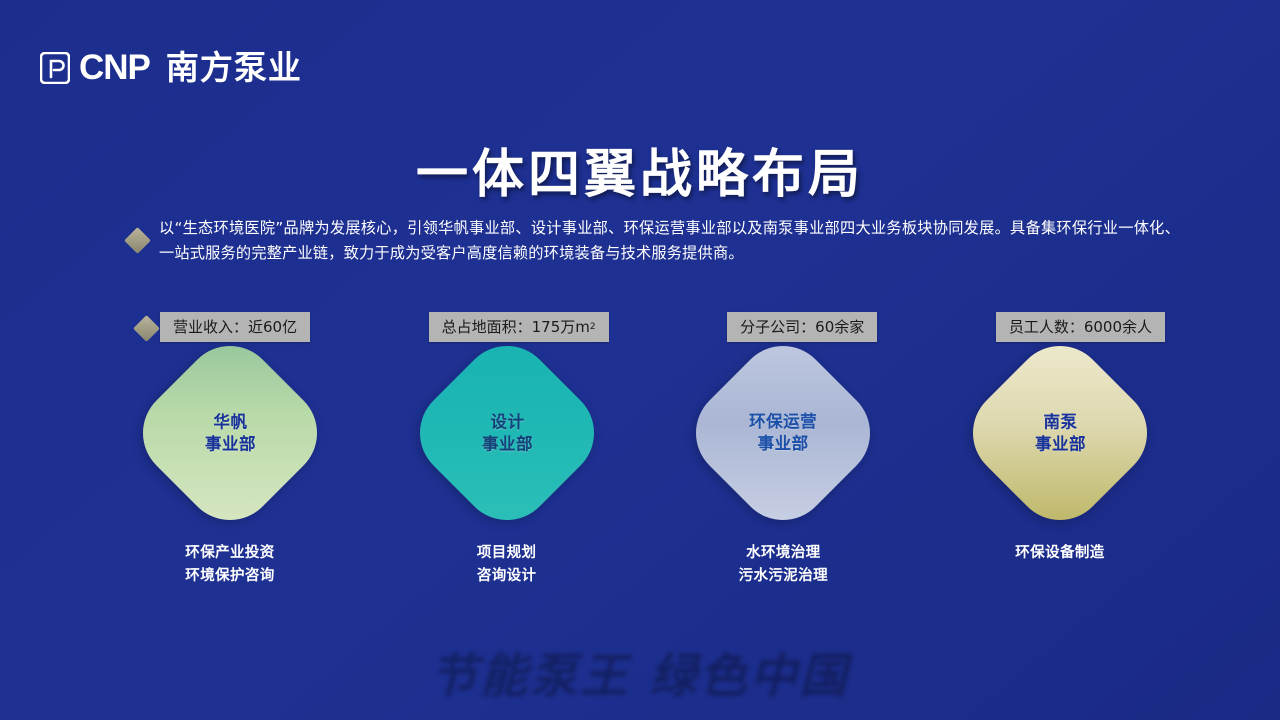  I want to click on pillar-gem-huanbao-yunying: 环保运营 事业部, so click(783, 433).